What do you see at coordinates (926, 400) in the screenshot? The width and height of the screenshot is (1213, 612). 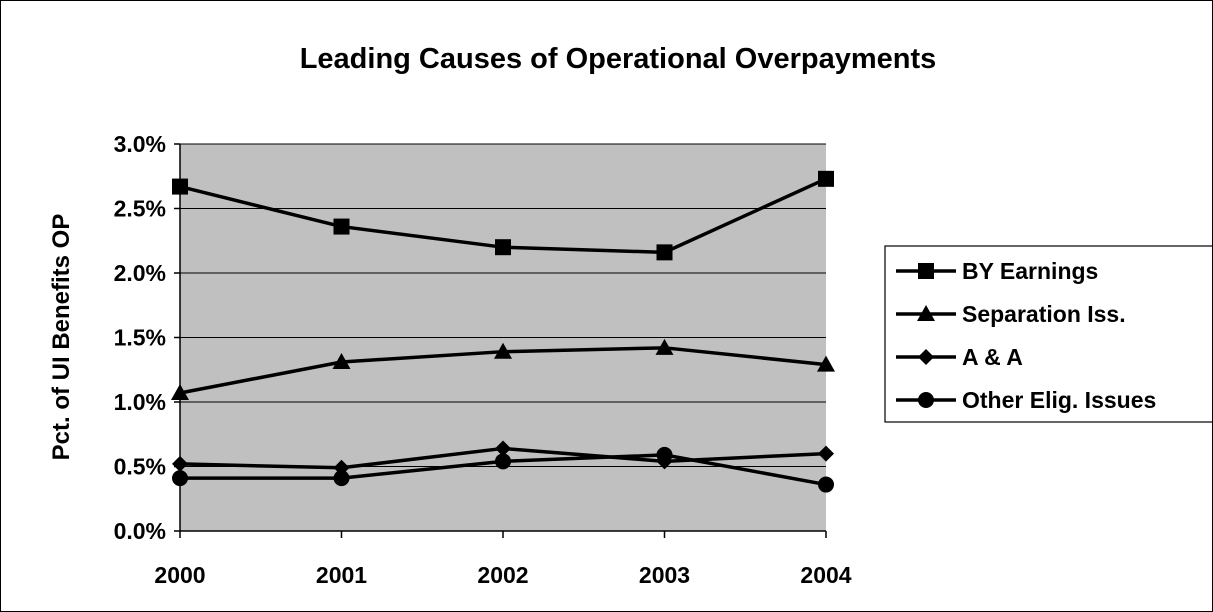 I see `legend-marker-circle` at bounding box center [926, 400].